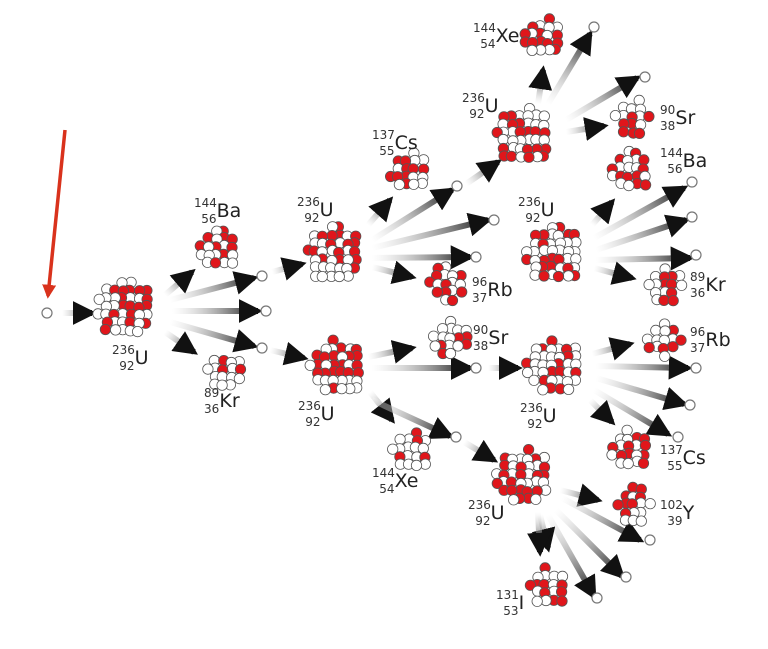 This screenshot has width=768, height=649. Describe the element at coordinates (490, 338) in the screenshot. I see `nuclide-label: 90 38 Sr` at that location.